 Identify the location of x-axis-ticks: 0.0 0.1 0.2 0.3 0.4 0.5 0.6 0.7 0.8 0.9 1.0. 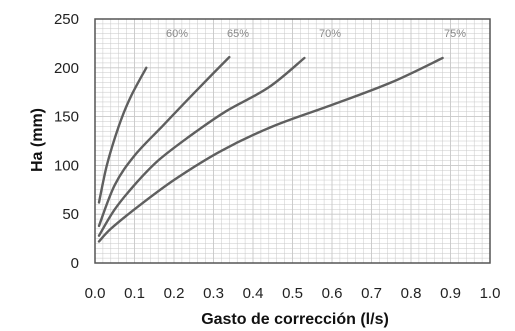
(293, 293).